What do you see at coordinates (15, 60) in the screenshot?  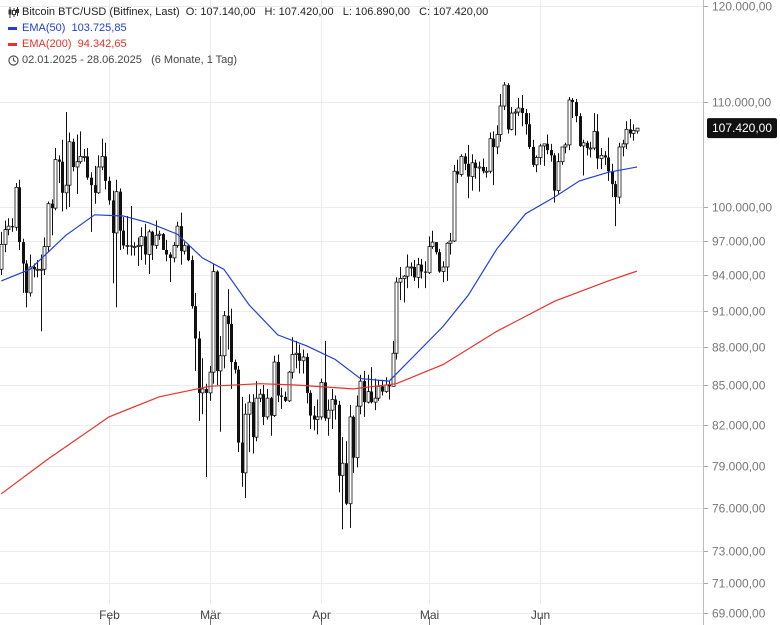 I see `clock-icon` at bounding box center [15, 60].